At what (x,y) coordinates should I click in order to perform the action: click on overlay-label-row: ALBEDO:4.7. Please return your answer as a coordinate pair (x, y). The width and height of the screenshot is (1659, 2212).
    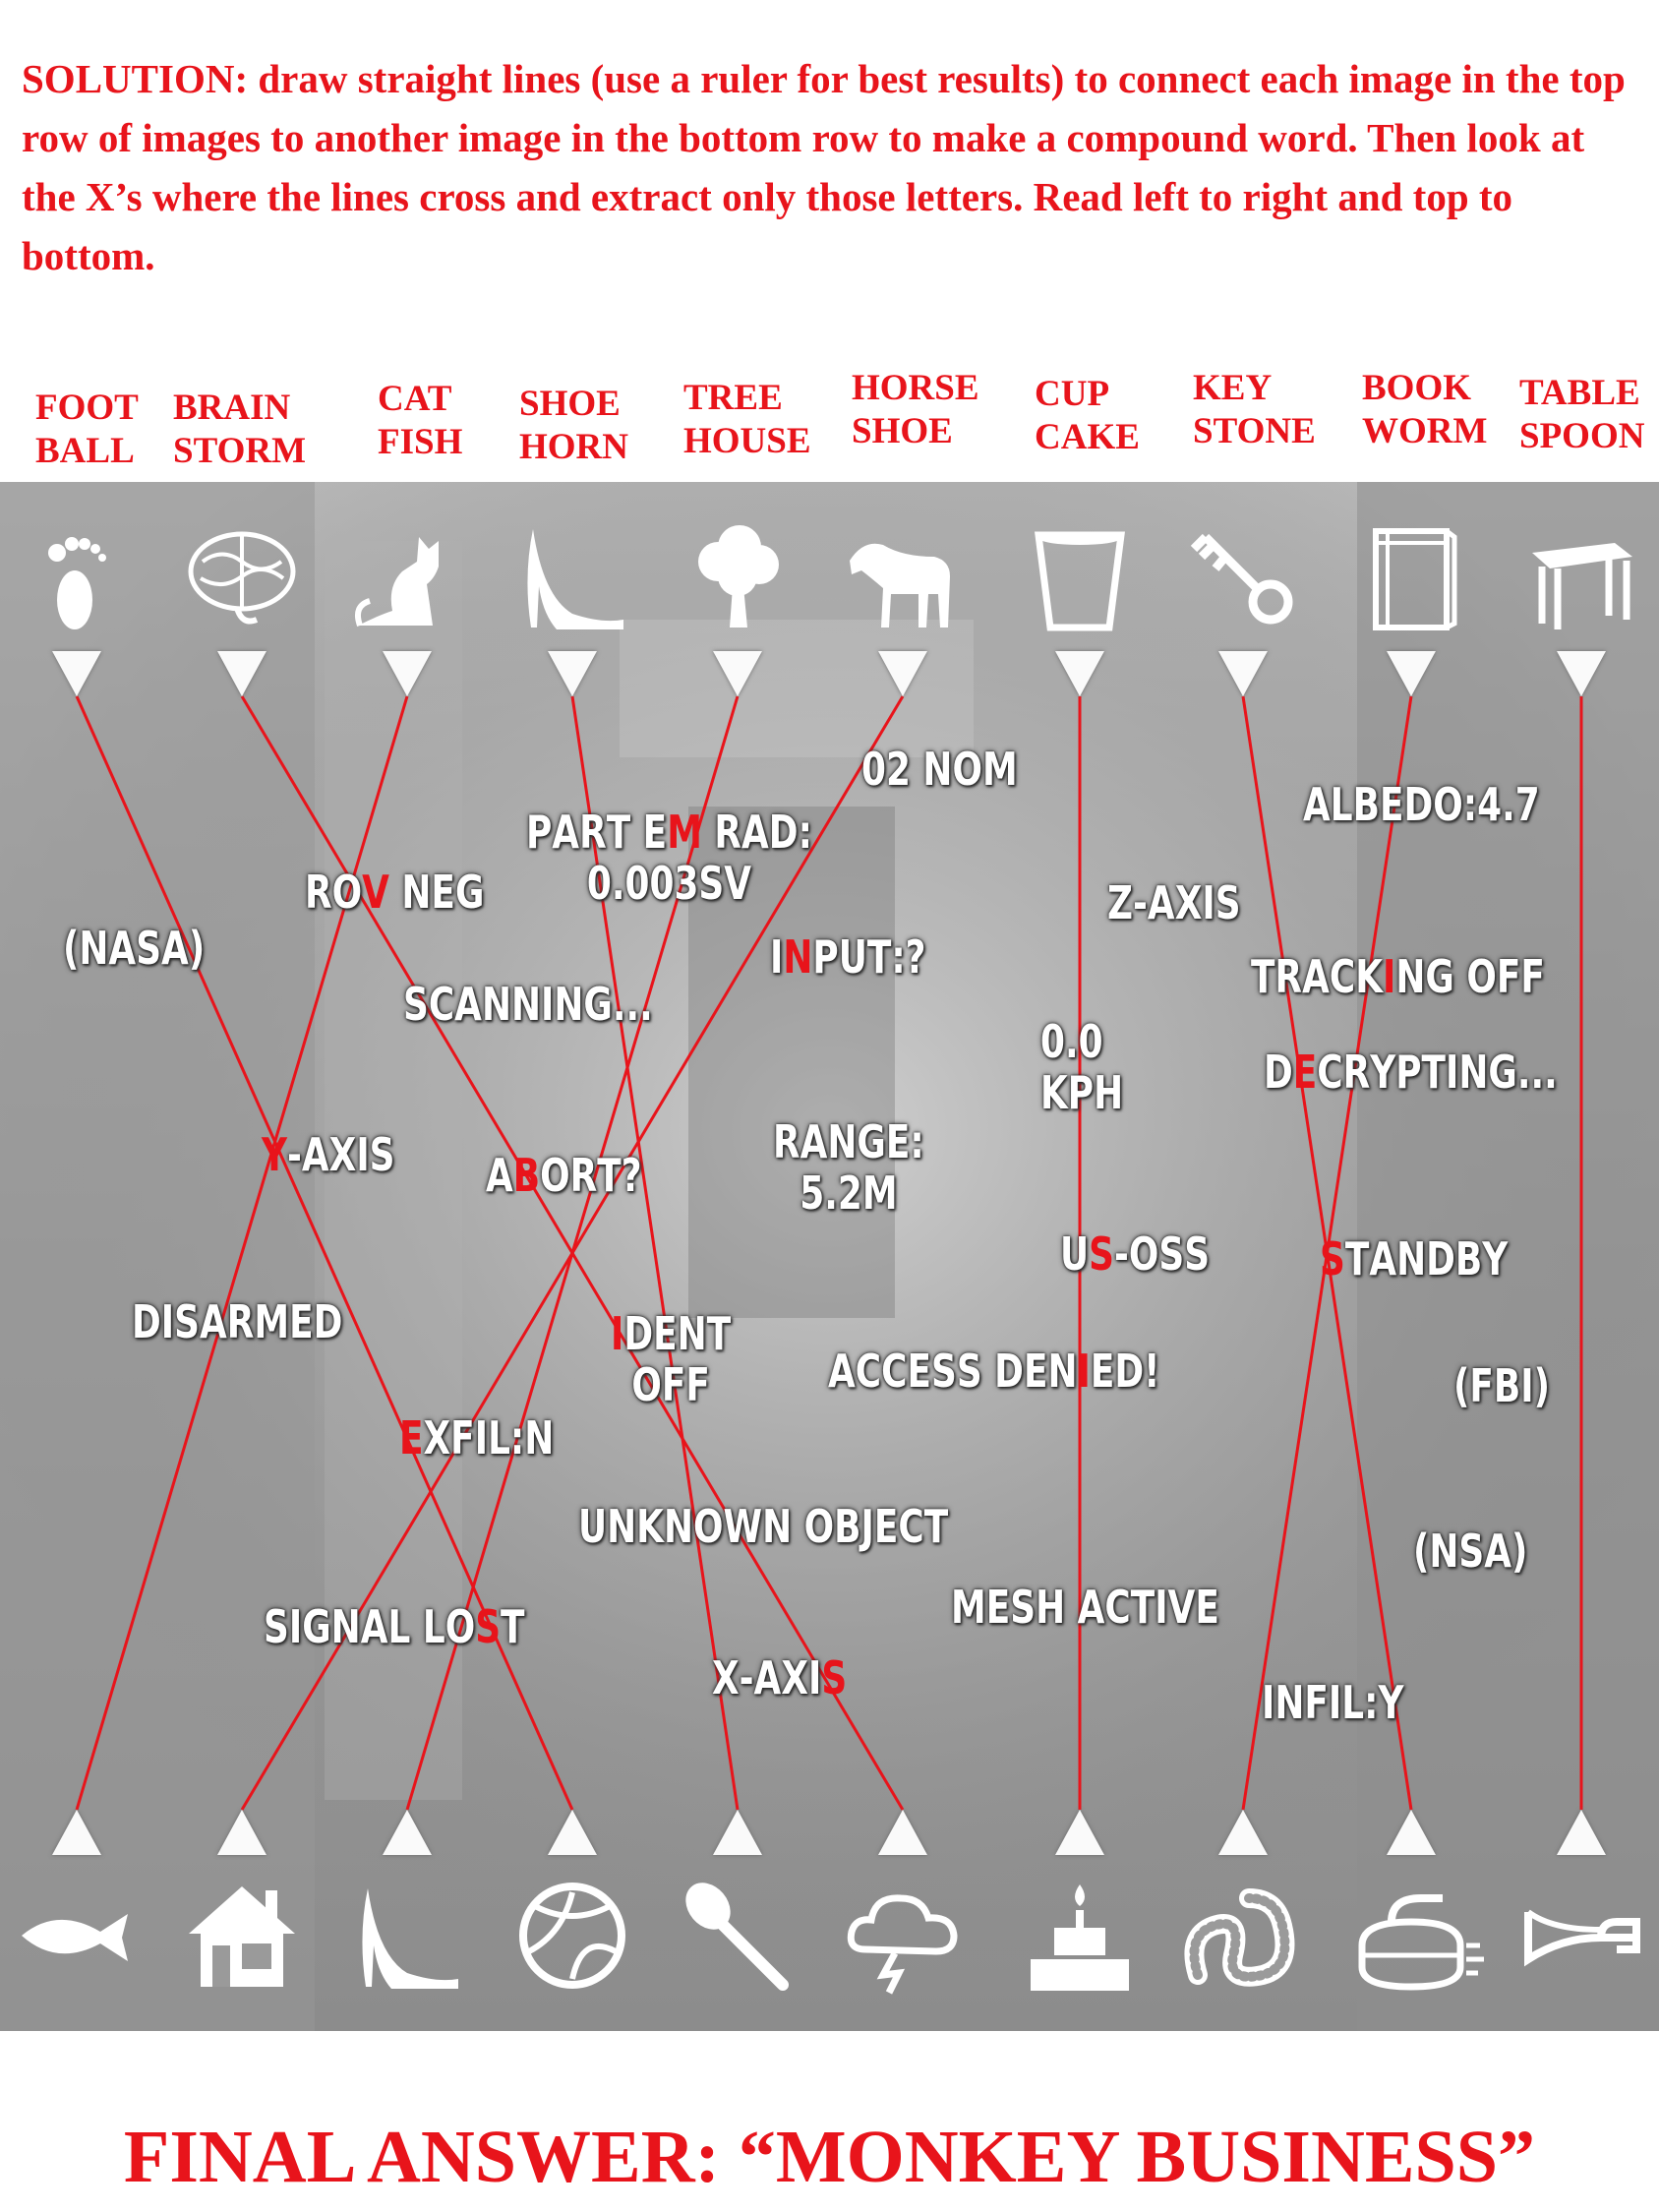
    Looking at the image, I should click on (1421, 804).